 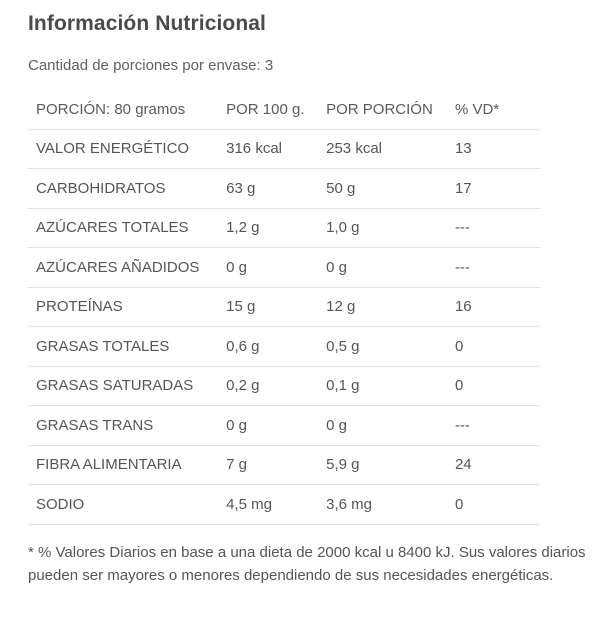 What do you see at coordinates (268, 465) in the screenshot?
I see `per-100g-value: 7 g` at bounding box center [268, 465].